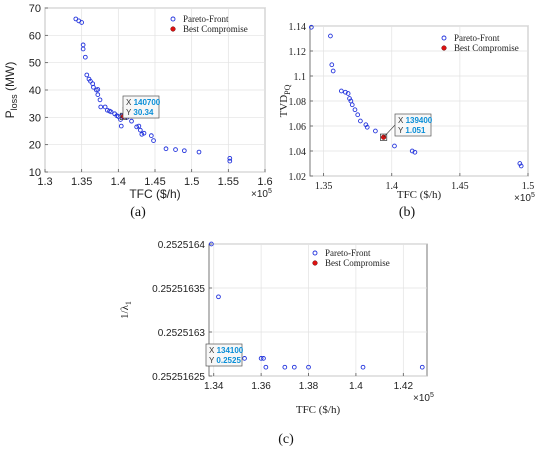  I want to click on y-axis-label-unit: (MW), so click(10, 78).